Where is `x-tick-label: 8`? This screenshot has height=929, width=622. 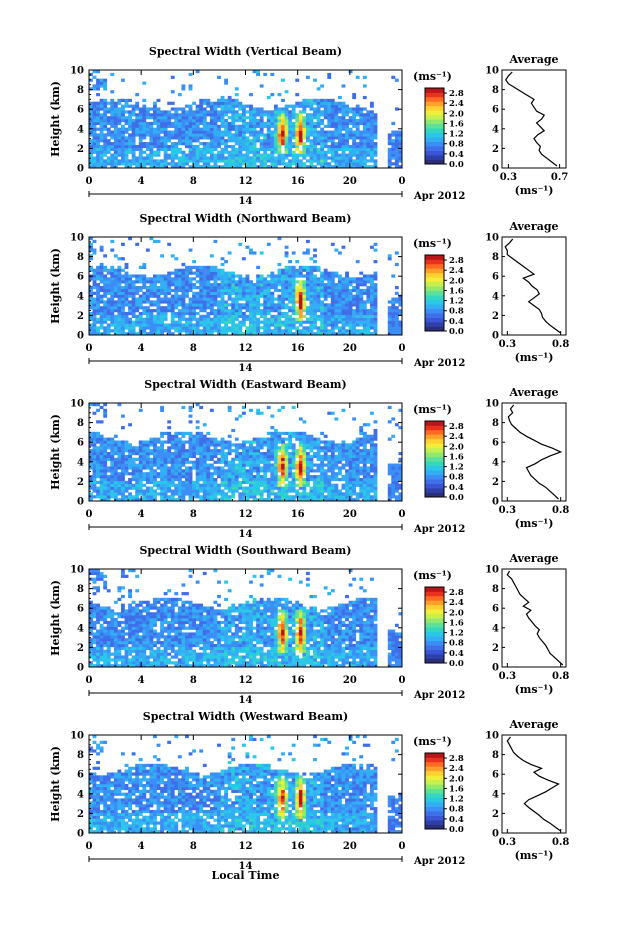
x-tick-label: 8 is located at coordinates (193, 181).